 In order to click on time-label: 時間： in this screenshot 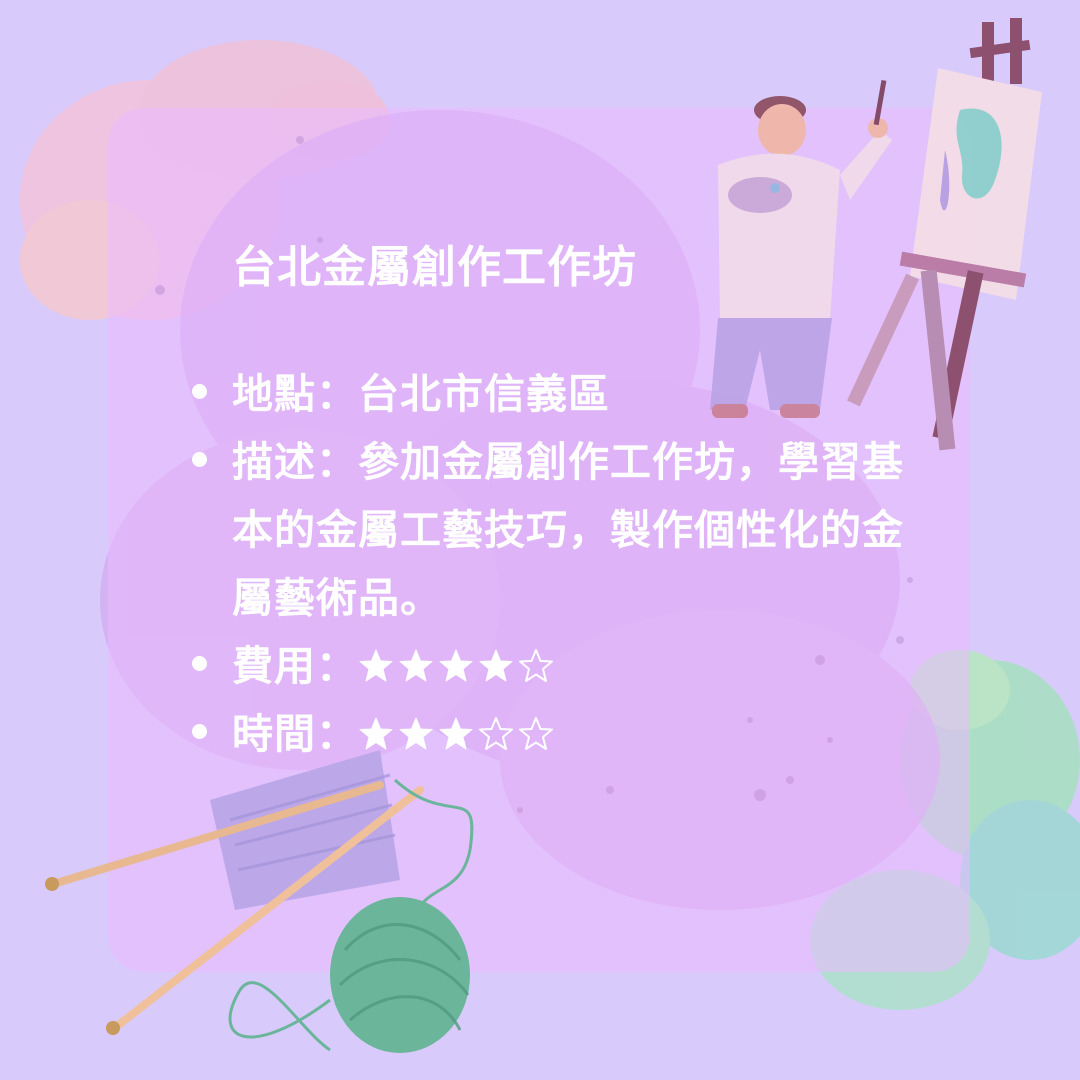, I will do `click(295, 734)`.